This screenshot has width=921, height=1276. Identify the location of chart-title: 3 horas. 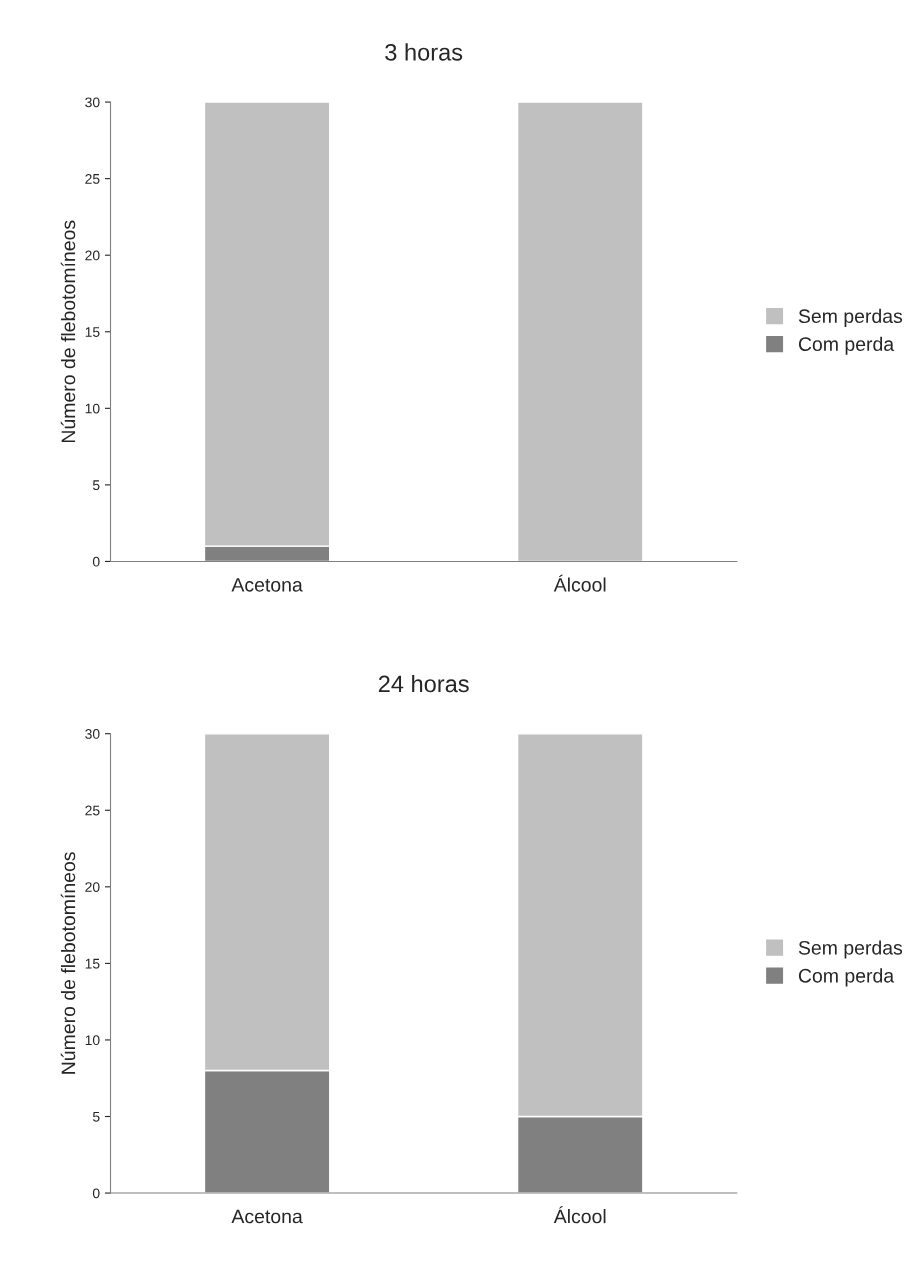
(424, 52).